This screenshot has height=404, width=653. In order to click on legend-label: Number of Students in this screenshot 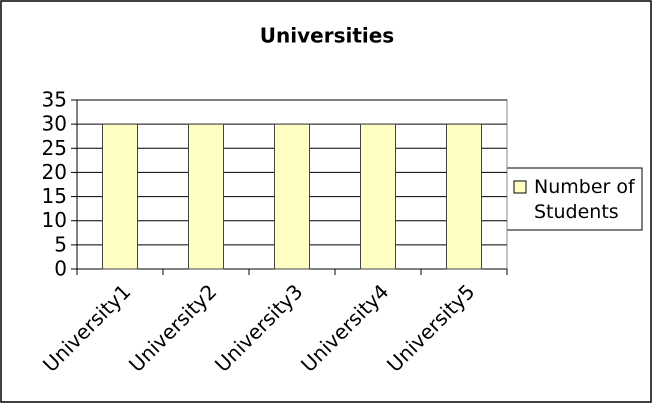, I will do `click(584, 199)`.